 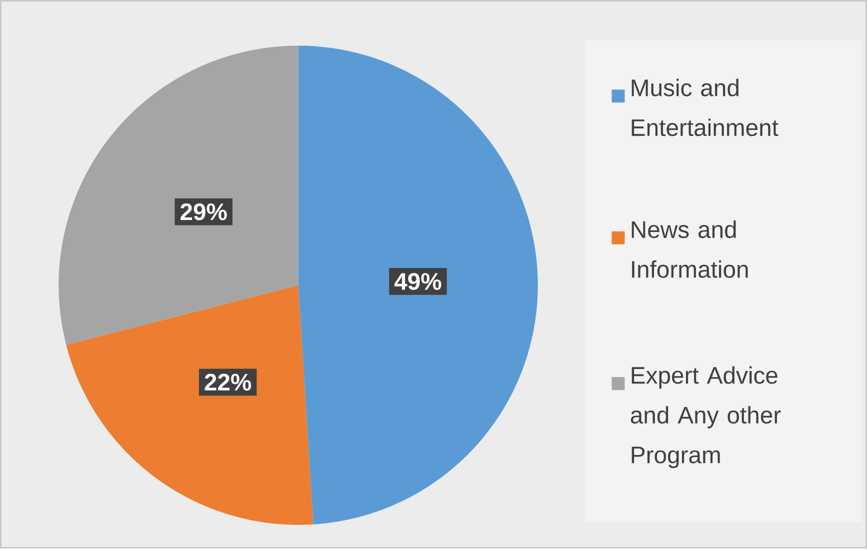 What do you see at coordinates (418, 281) in the screenshot?
I see `data-label: 49%` at bounding box center [418, 281].